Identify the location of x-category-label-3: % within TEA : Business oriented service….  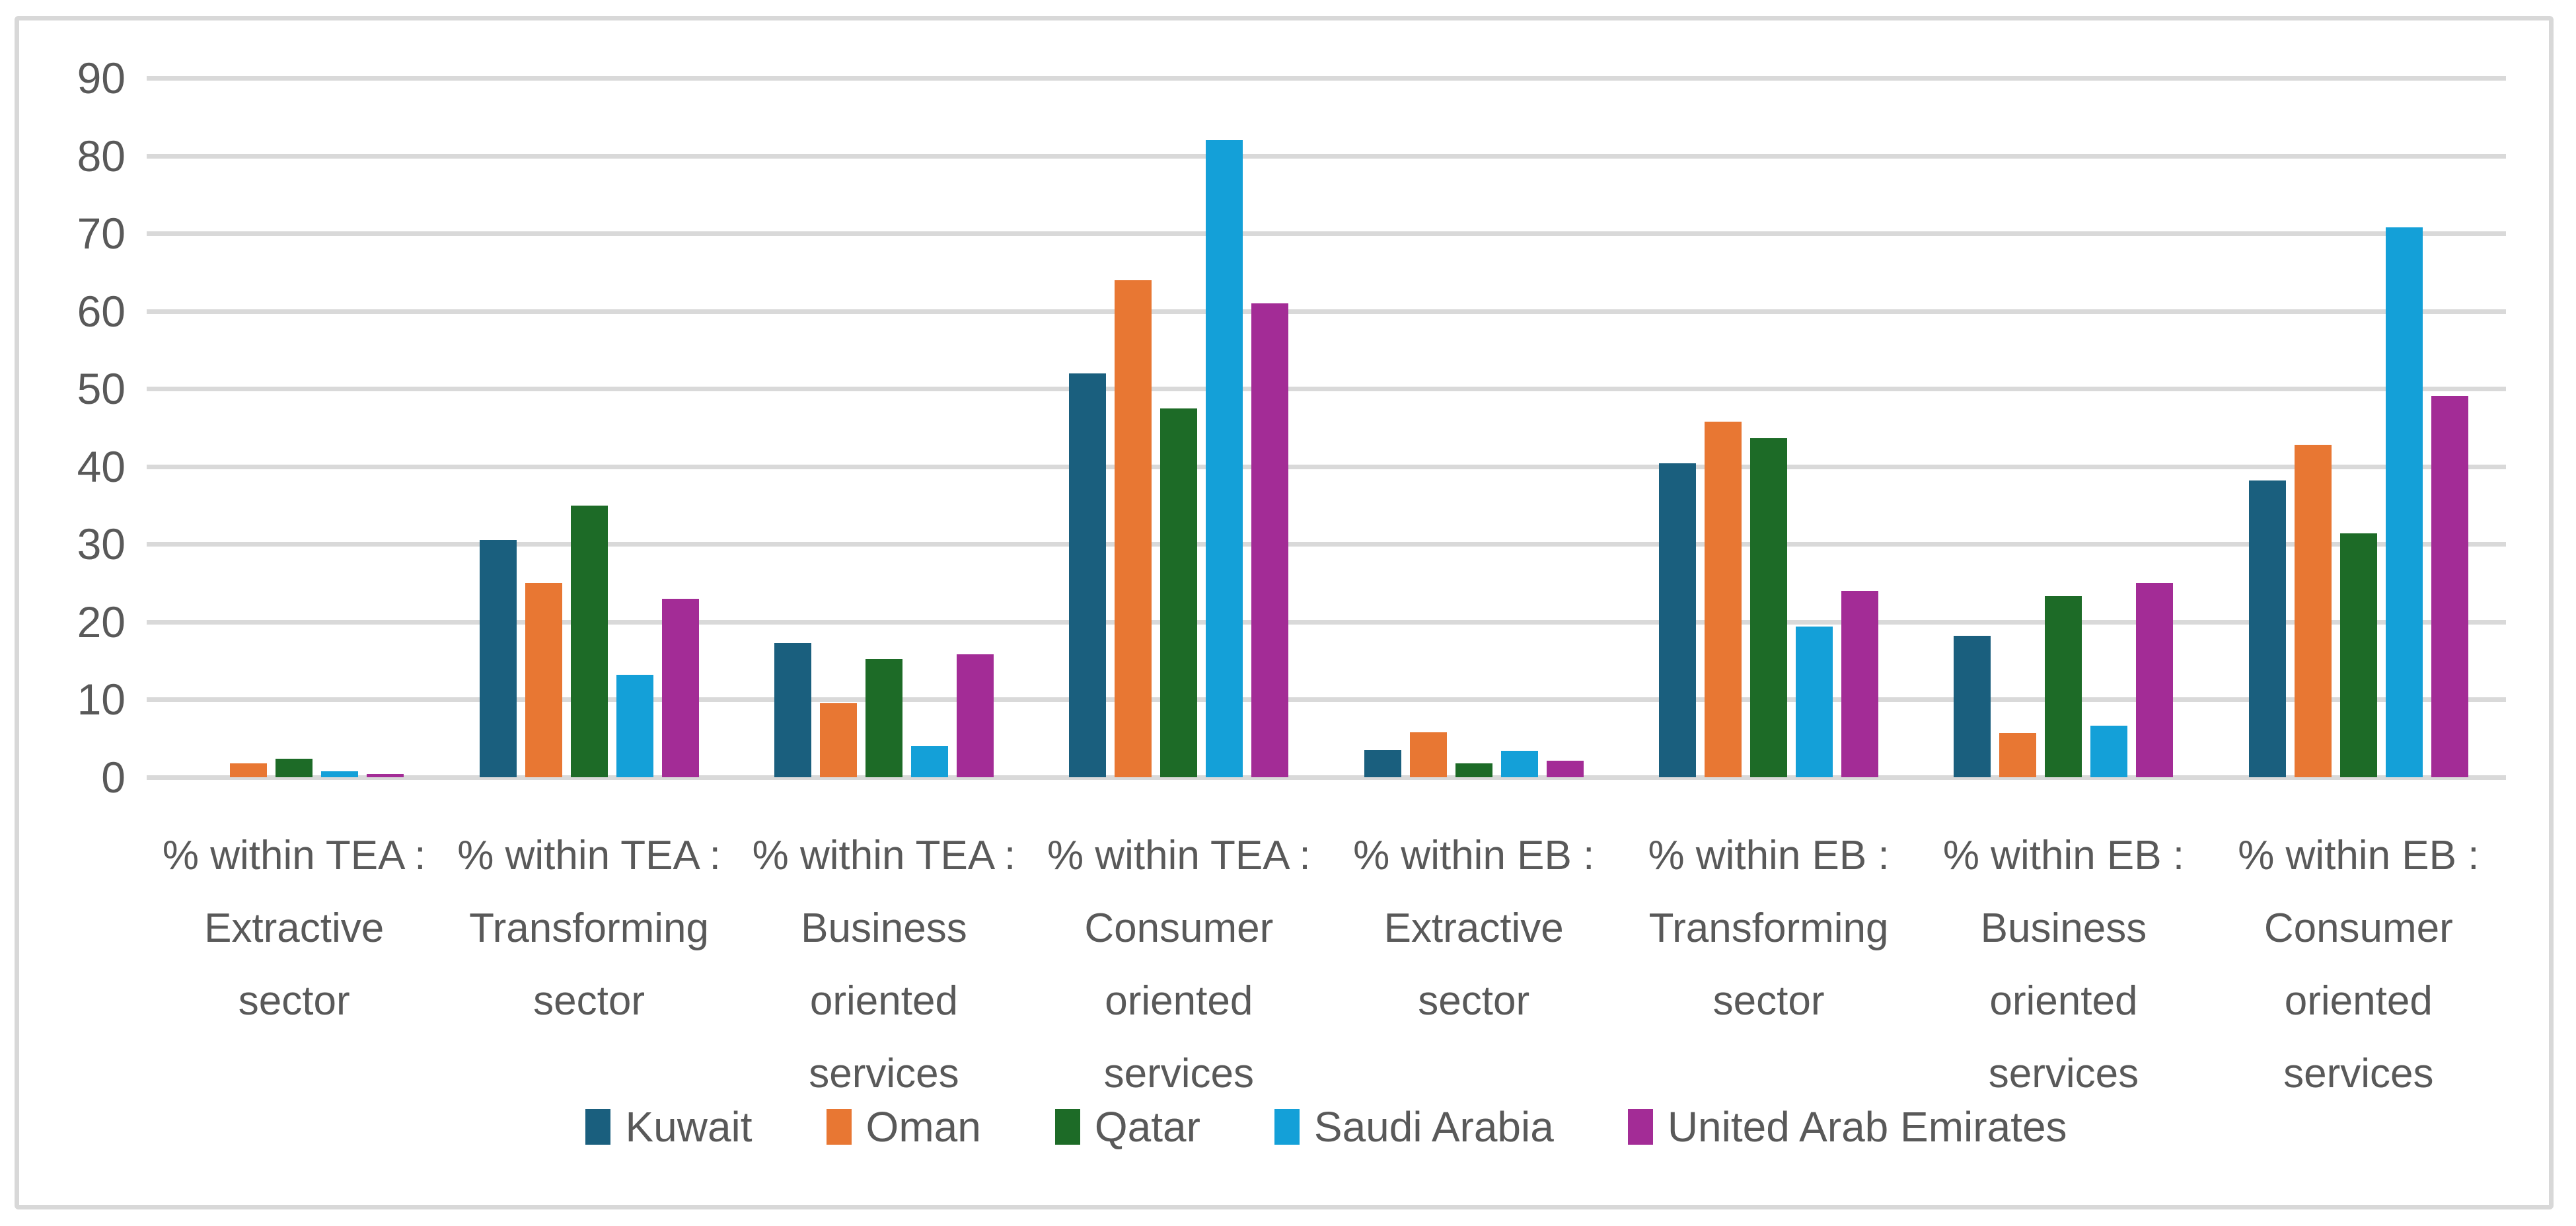
(884, 965).